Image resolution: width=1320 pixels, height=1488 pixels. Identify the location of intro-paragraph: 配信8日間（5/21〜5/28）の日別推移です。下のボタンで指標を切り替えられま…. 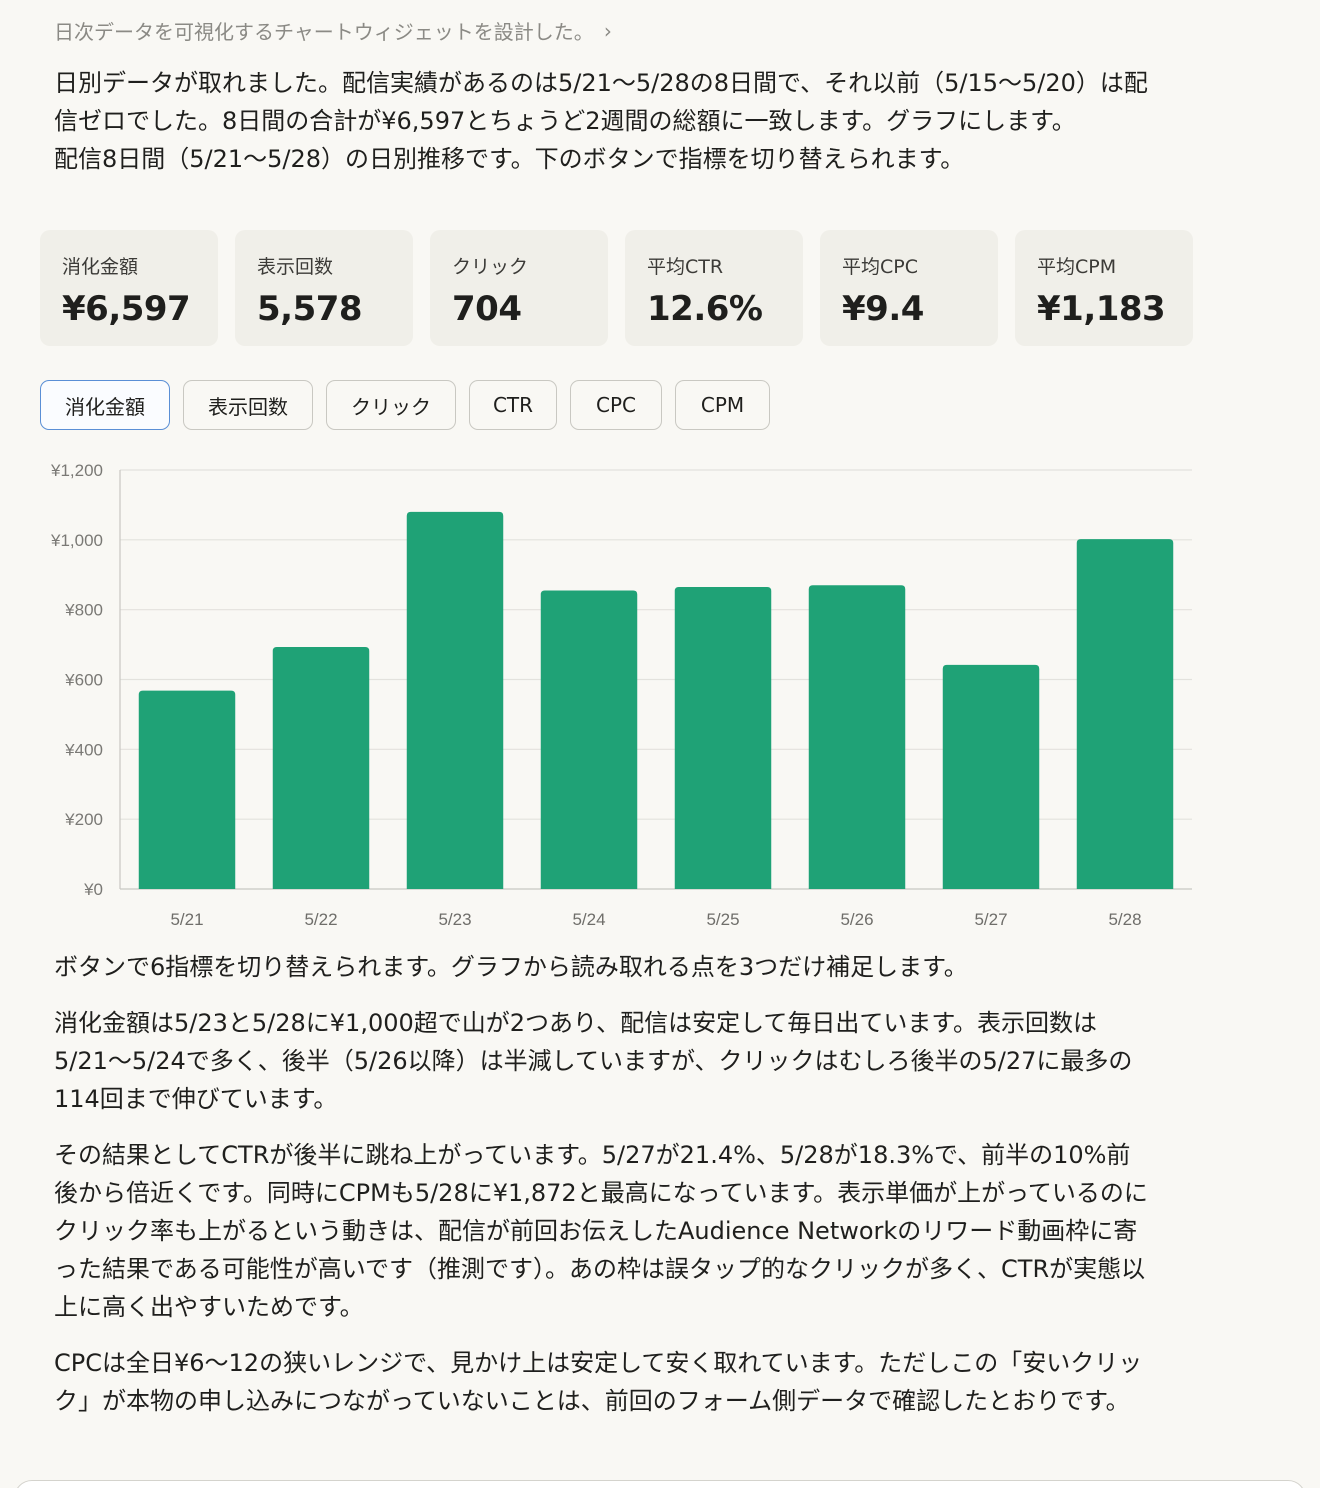
(509, 159).